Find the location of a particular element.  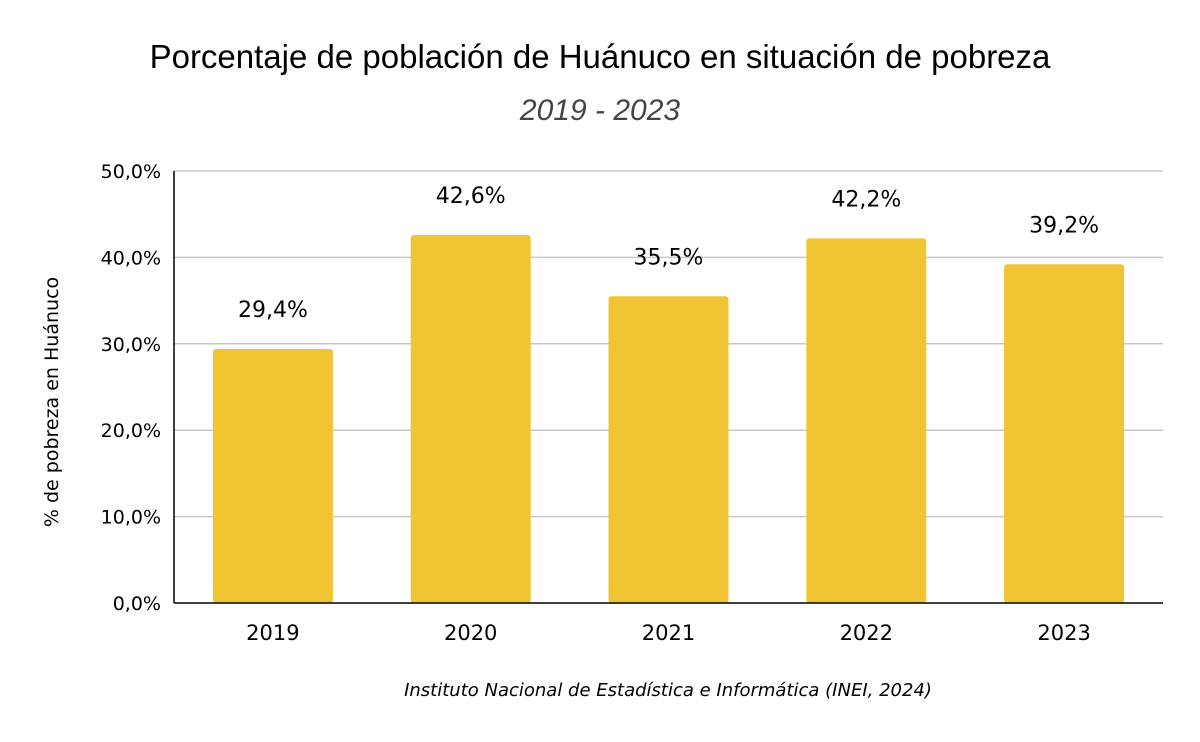

x-tick-label: 2021 is located at coordinates (668, 633).